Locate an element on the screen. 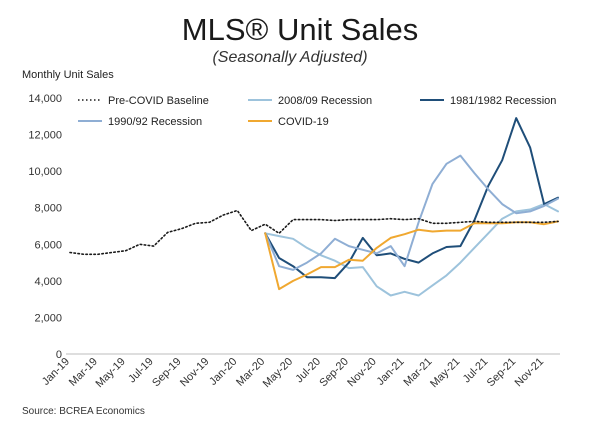  legend-label: COVID-19 is located at coordinates (303, 122).